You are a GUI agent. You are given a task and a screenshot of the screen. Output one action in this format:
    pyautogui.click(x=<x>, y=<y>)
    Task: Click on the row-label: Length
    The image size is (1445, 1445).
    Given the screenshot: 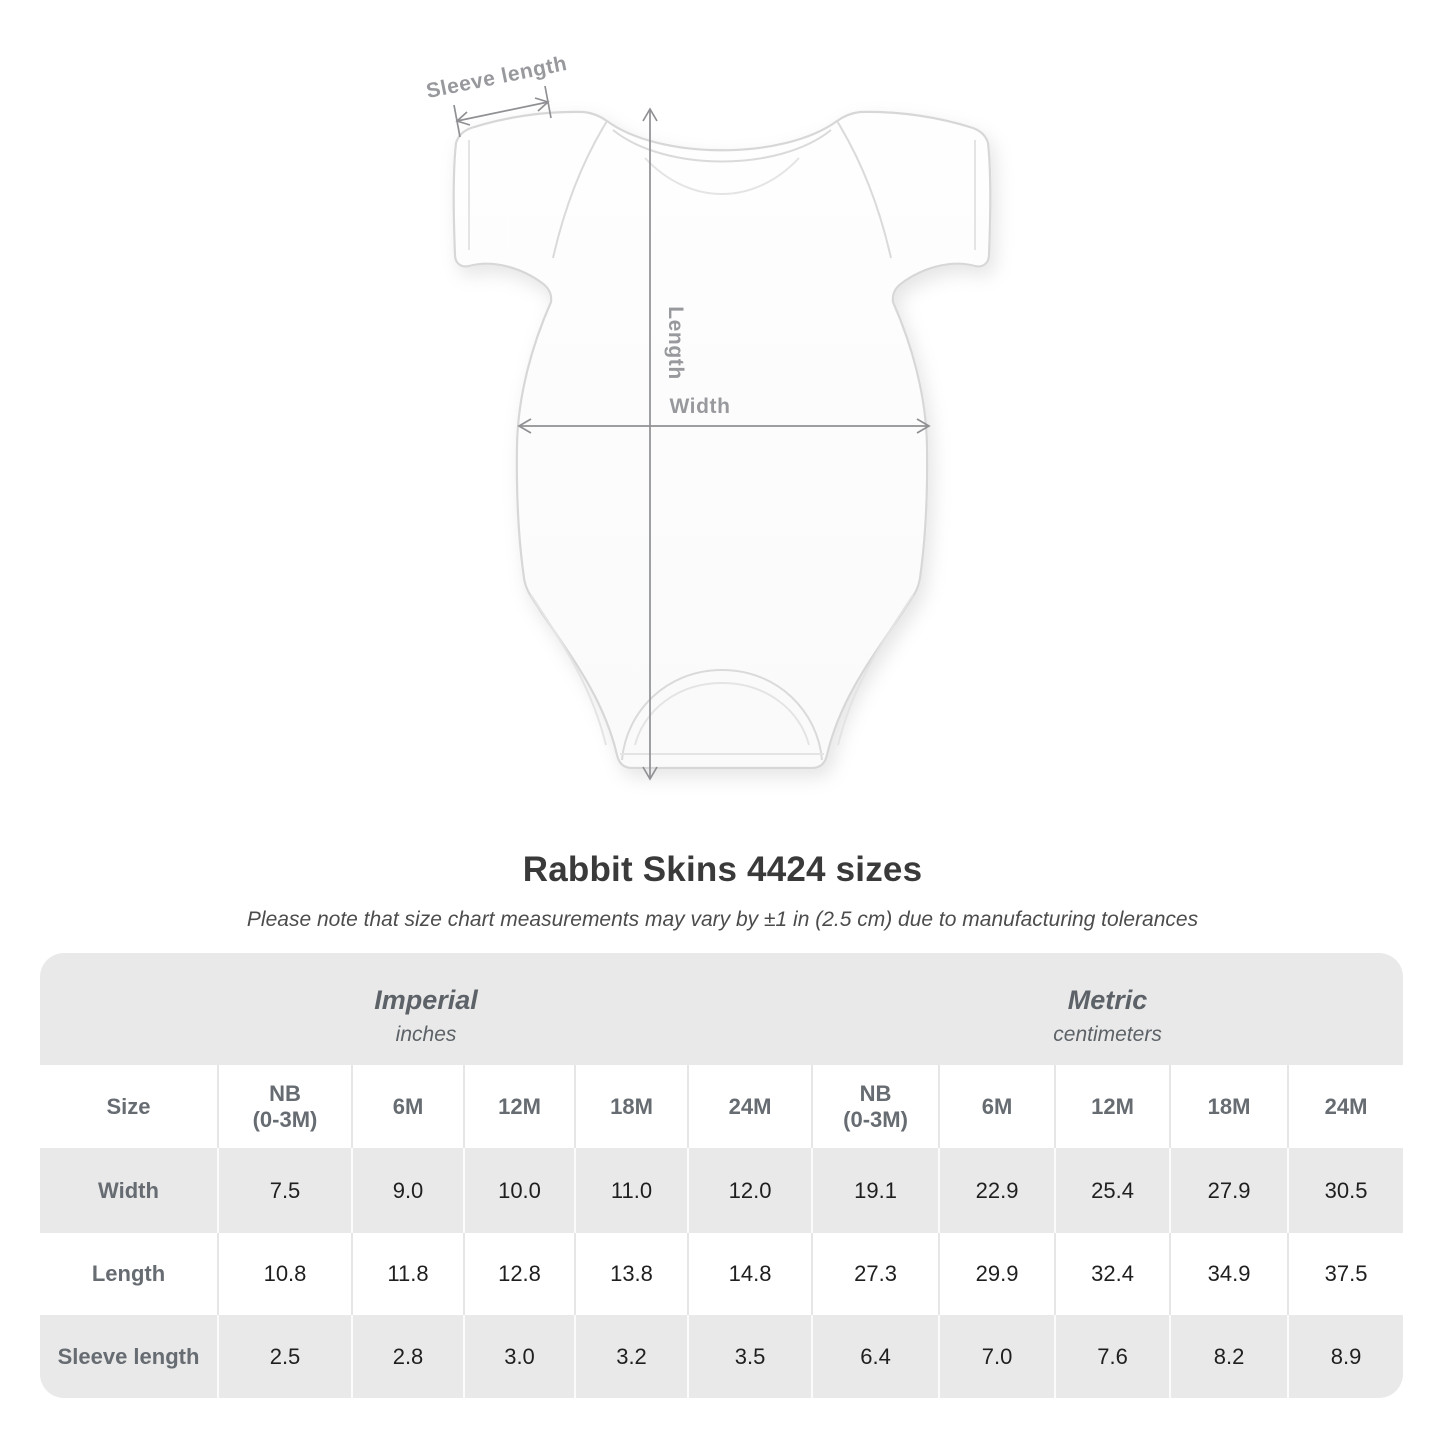 What is the action you would take?
    pyautogui.click(x=128, y=1273)
    